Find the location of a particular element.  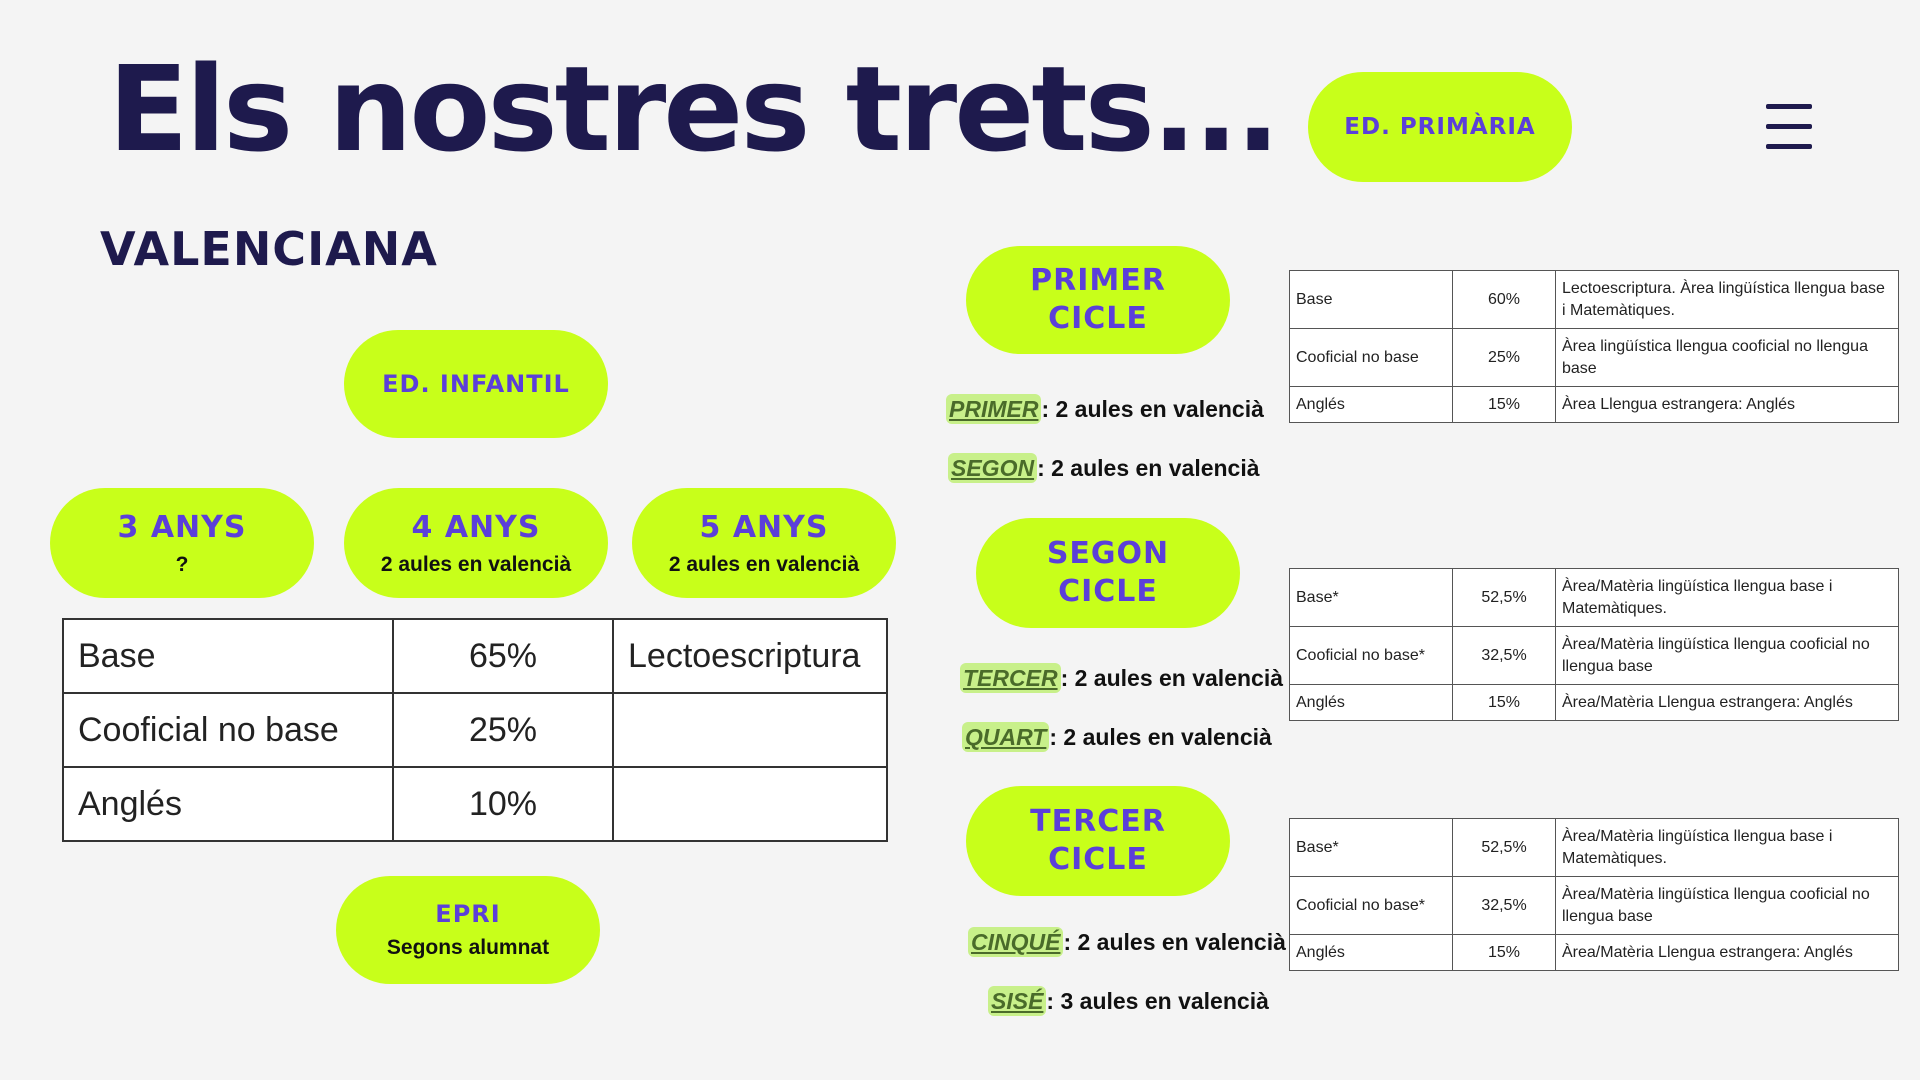

year-pill-4: 4 ANYS 2 aules en valencià is located at coordinates (476, 543).